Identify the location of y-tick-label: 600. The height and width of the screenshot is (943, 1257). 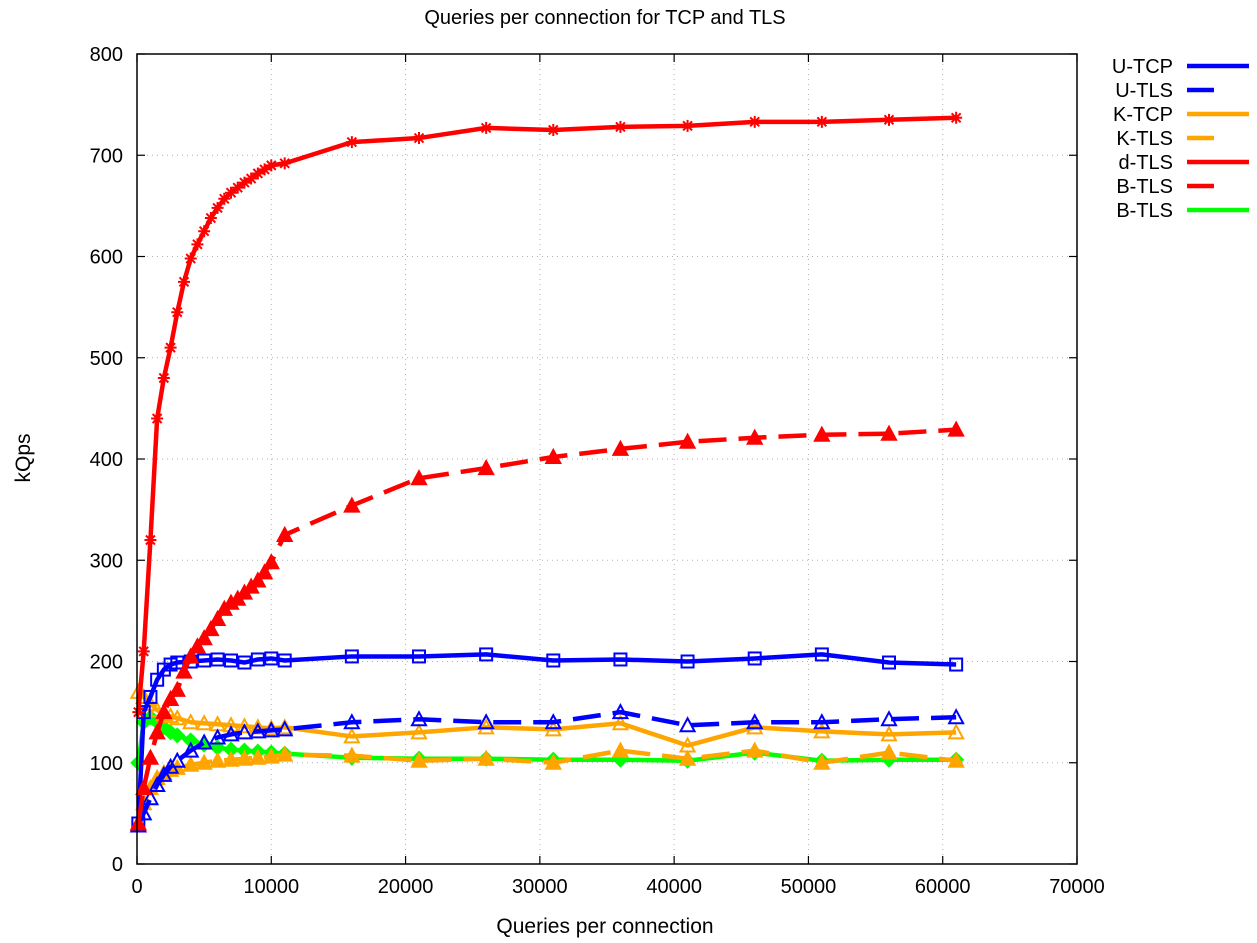
(106, 258).